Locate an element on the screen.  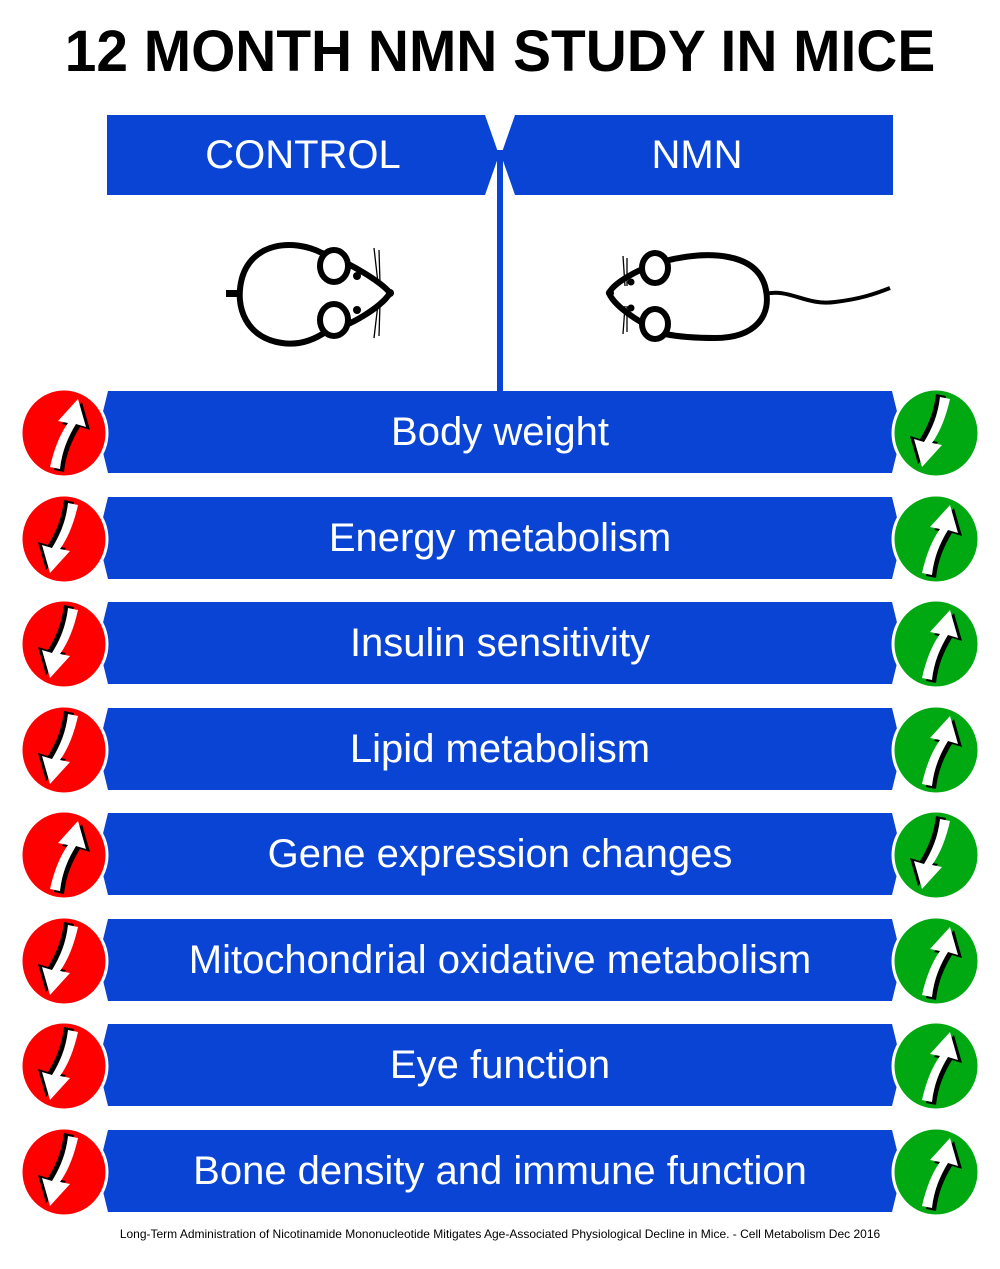
outcome-label: Bone density and immune function is located at coordinates (500, 1170).